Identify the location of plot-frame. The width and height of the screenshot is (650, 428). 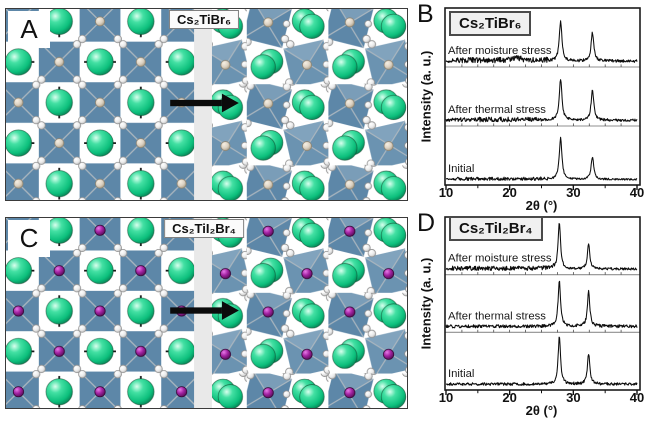
(542, 96).